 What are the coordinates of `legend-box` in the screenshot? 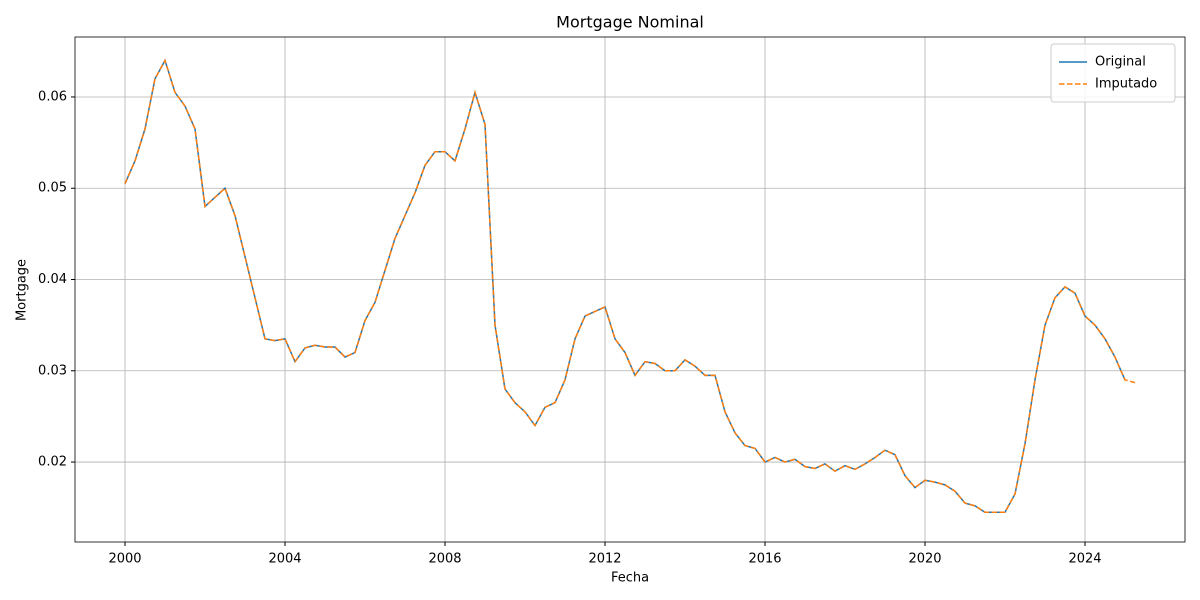 It's located at (1113, 73).